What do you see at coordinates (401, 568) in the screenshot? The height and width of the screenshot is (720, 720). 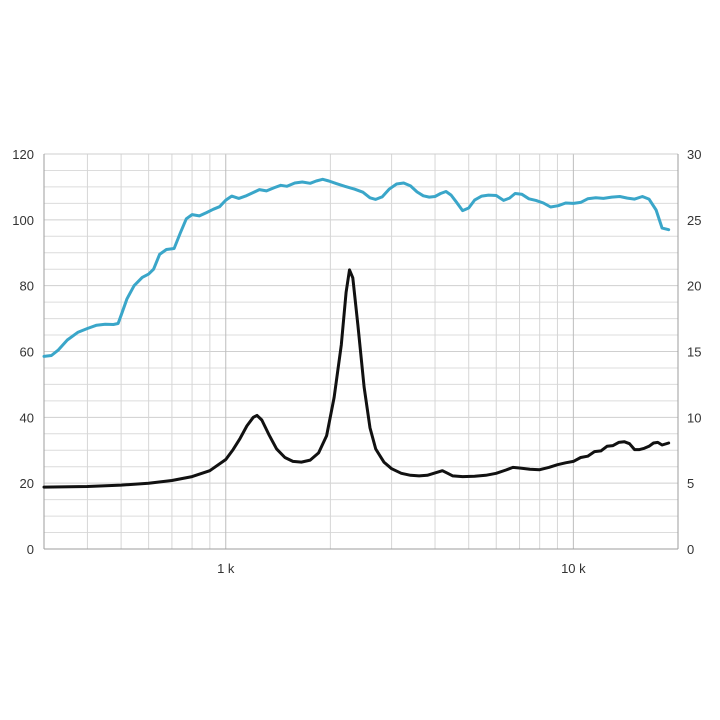 I see `x-axis-ticks: 1 k 10 k` at bounding box center [401, 568].